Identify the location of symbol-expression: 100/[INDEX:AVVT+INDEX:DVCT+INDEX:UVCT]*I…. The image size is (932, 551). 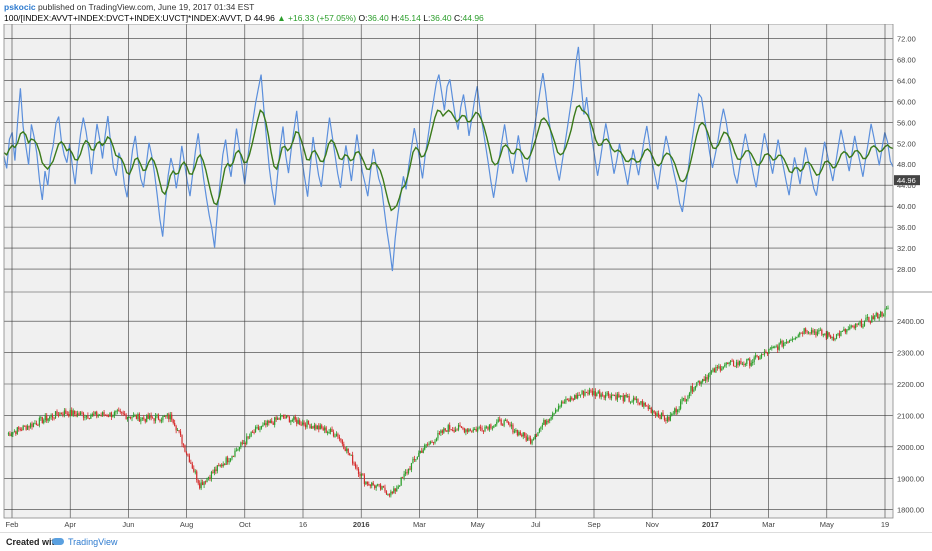
(128, 18).